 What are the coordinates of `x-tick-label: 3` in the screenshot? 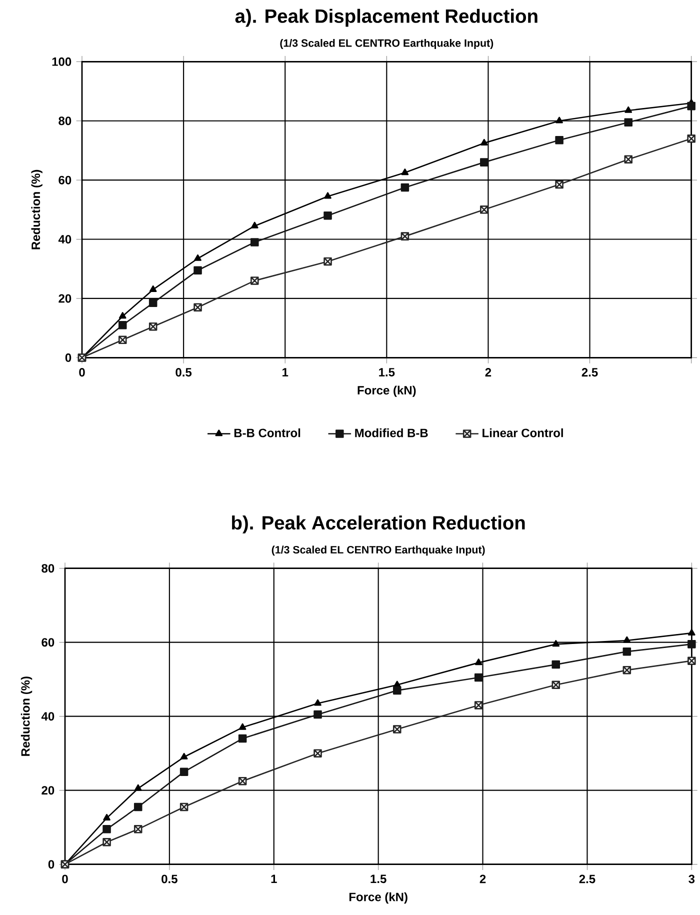 It's located at (691, 879).